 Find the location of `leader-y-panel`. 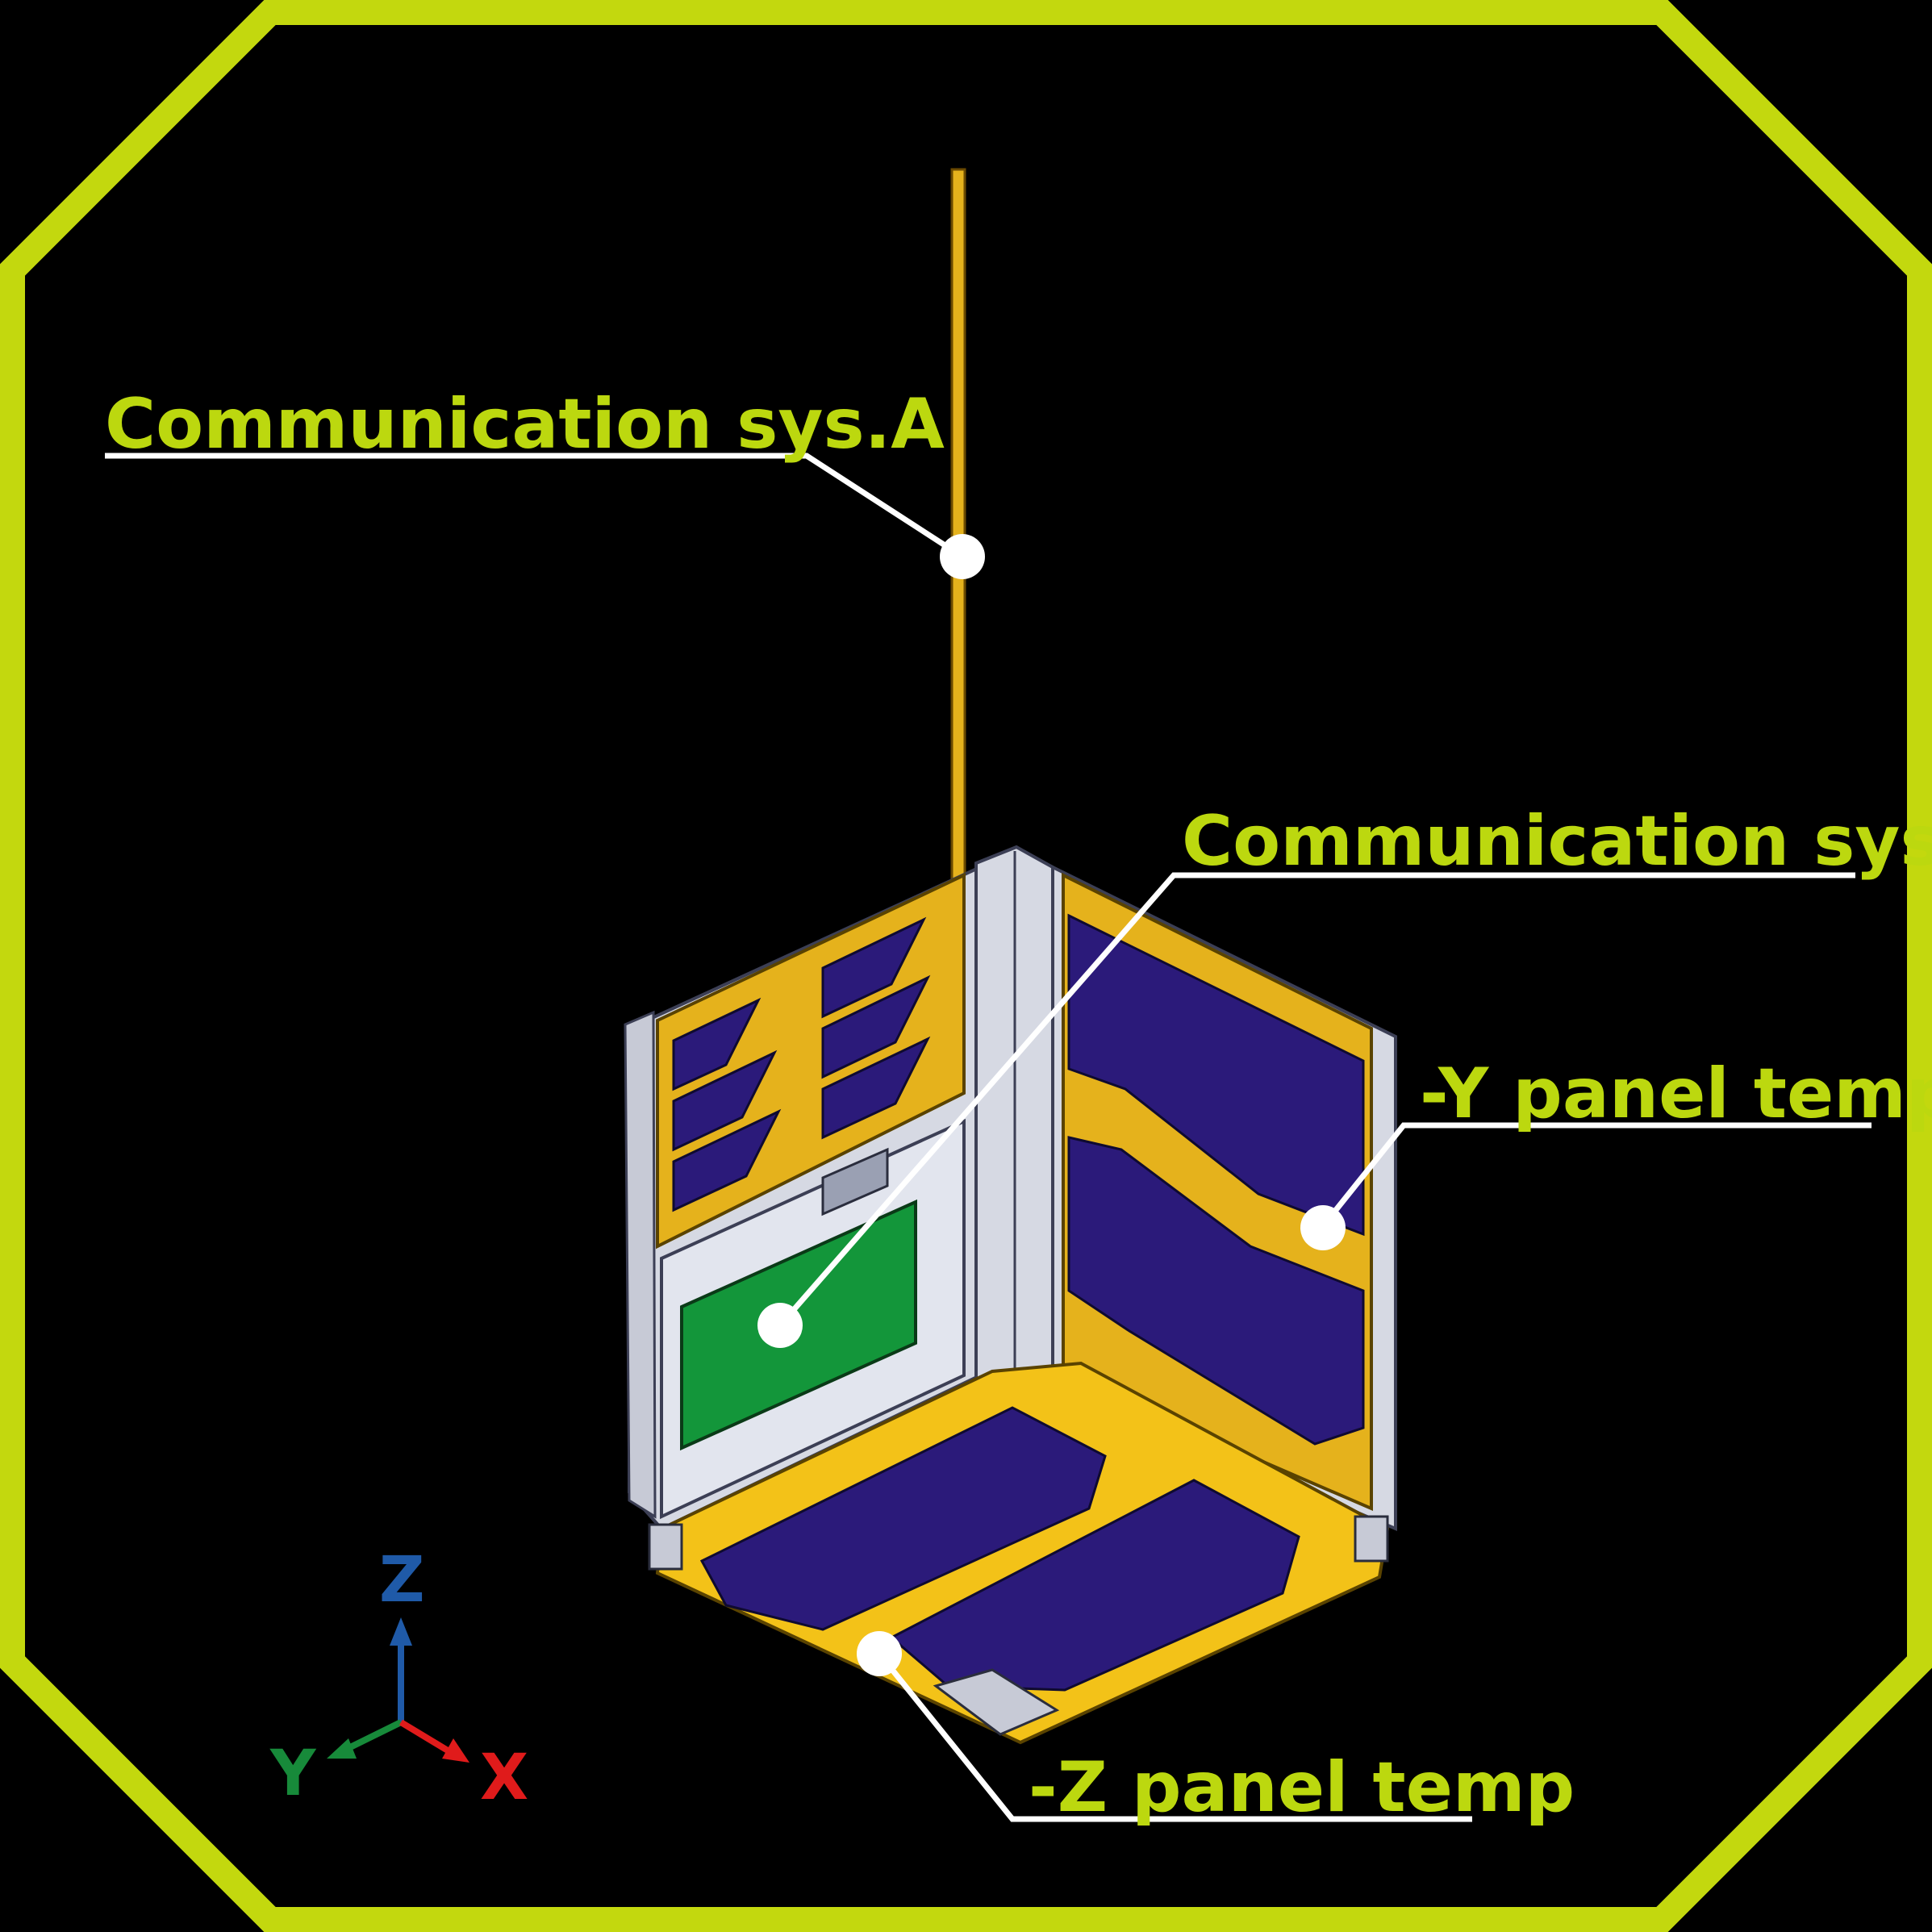

leader-y-panel is located at coordinates (1596, 1175).